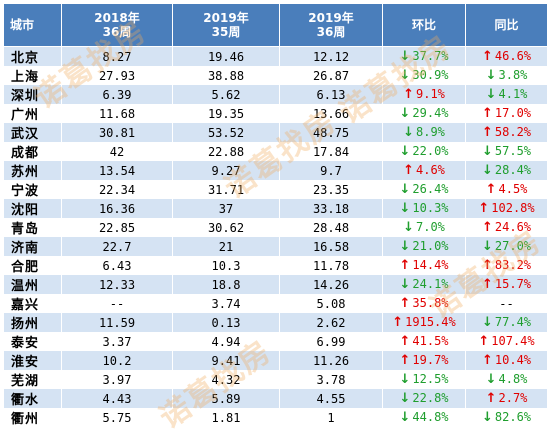 The image size is (550, 437). I want to click on value-2019-w35-cell: 9.27, so click(226, 170).